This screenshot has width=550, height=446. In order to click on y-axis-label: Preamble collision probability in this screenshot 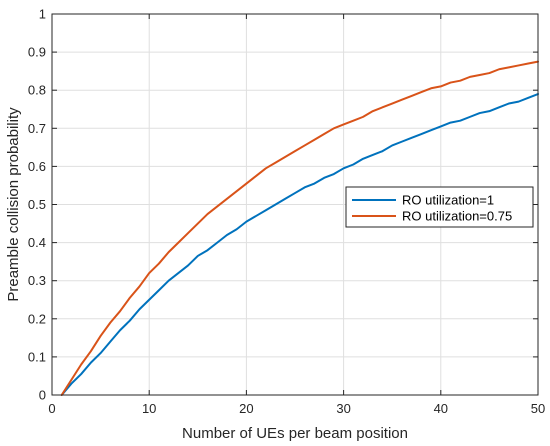, I will do `click(13, 204)`.